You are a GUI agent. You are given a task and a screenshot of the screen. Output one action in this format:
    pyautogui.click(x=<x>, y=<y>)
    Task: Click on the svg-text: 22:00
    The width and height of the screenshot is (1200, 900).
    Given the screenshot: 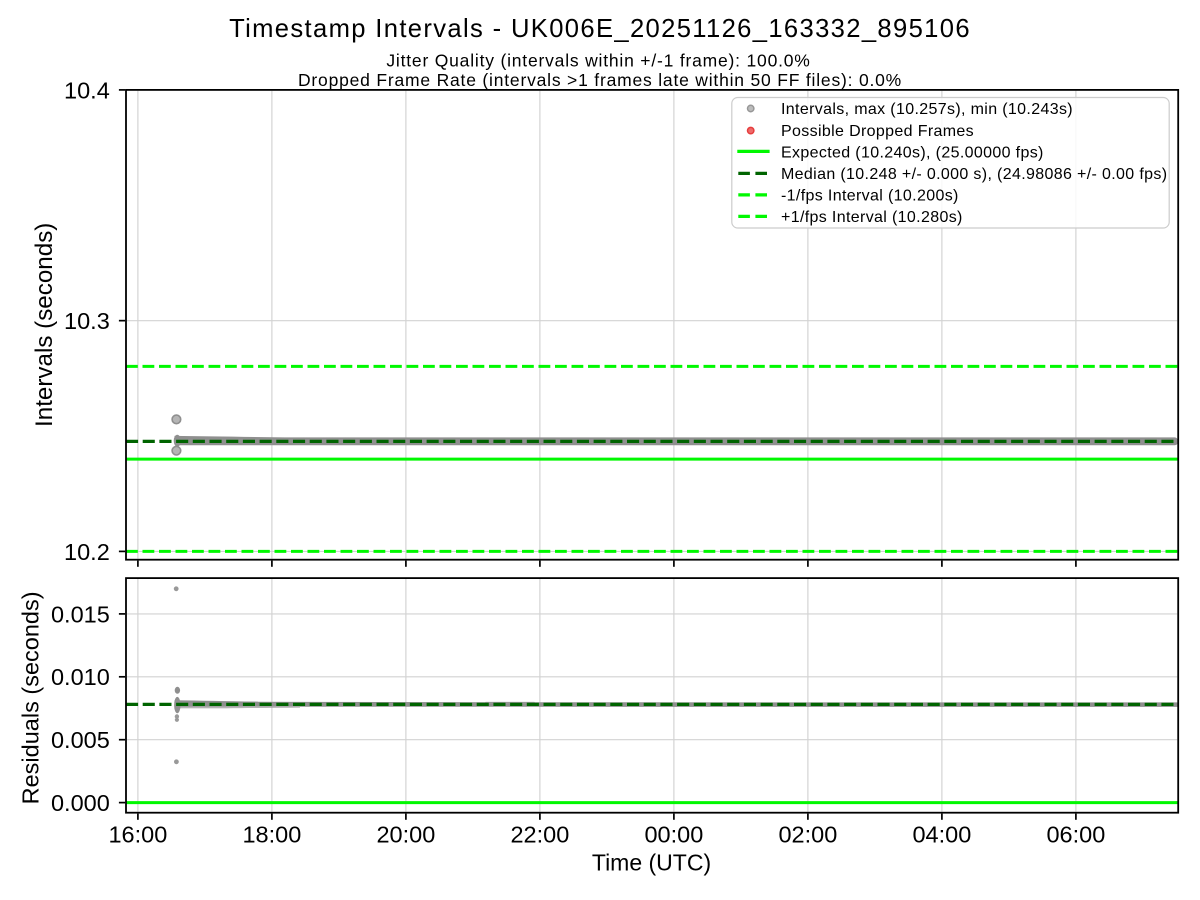 What is the action you would take?
    pyautogui.click(x=539, y=834)
    